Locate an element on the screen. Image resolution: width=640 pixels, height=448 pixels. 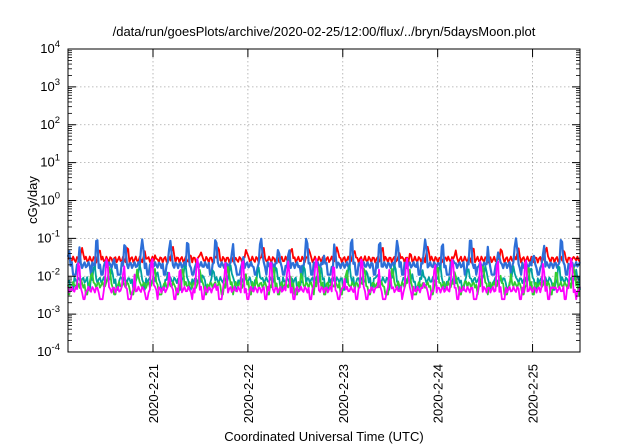
y-tick-labels: 10⁻⁴ 10⁻³ 10⁻² 10⁻¹ 10⁰ 10¹ 10² 10³ 10⁴ is located at coordinates (48, 199).